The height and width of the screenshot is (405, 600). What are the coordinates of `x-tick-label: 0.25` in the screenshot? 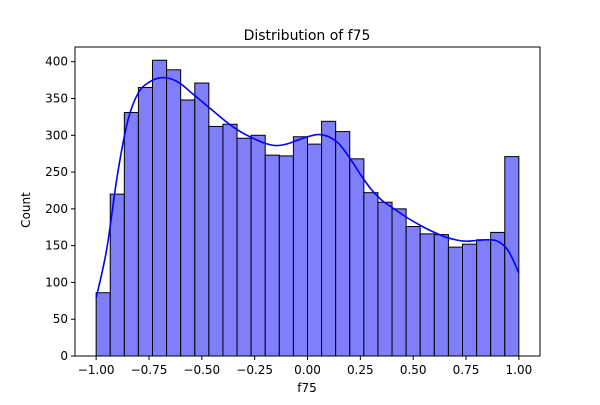 It's located at (360, 370).